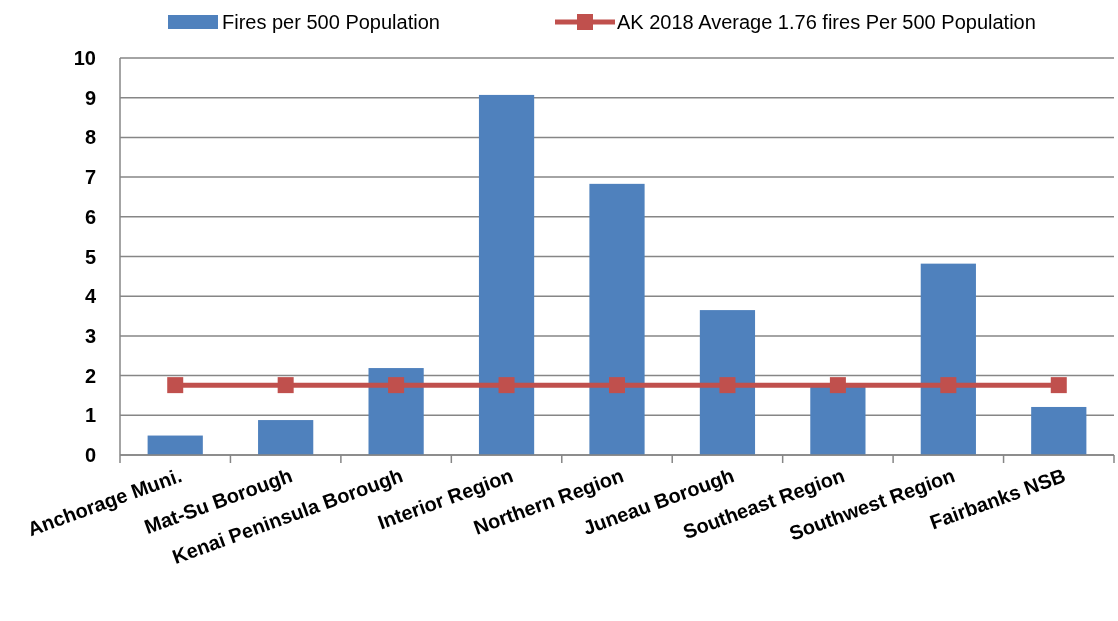 This screenshot has height=621, width=1118. Describe the element at coordinates (331, 22) in the screenshot. I see `legend-label: Fires per 500 Population` at that location.